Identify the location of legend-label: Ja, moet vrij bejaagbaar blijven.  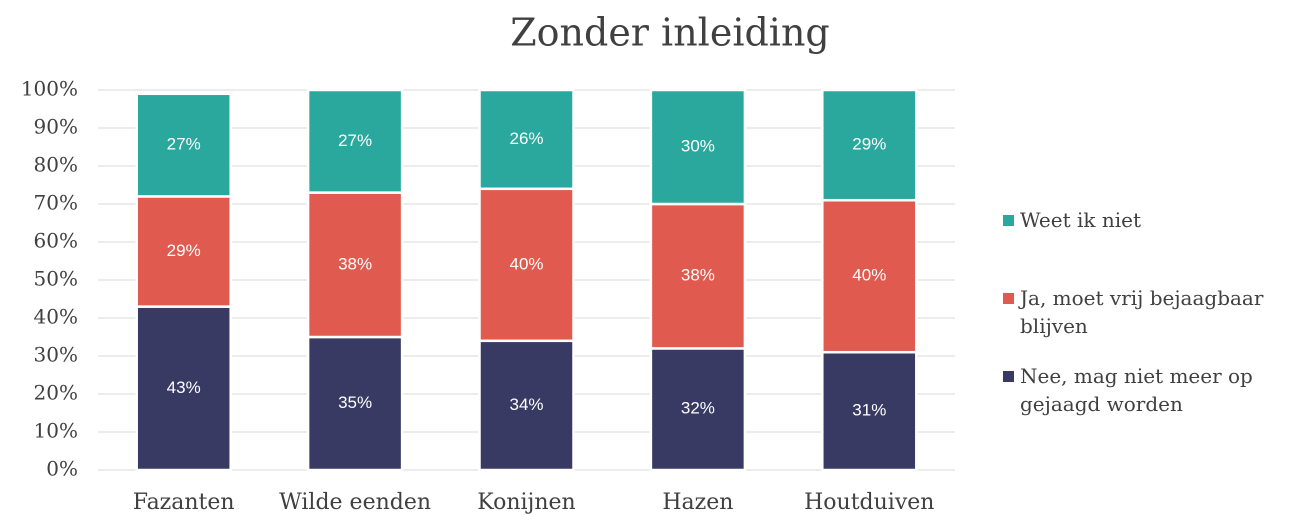
(1142, 312).